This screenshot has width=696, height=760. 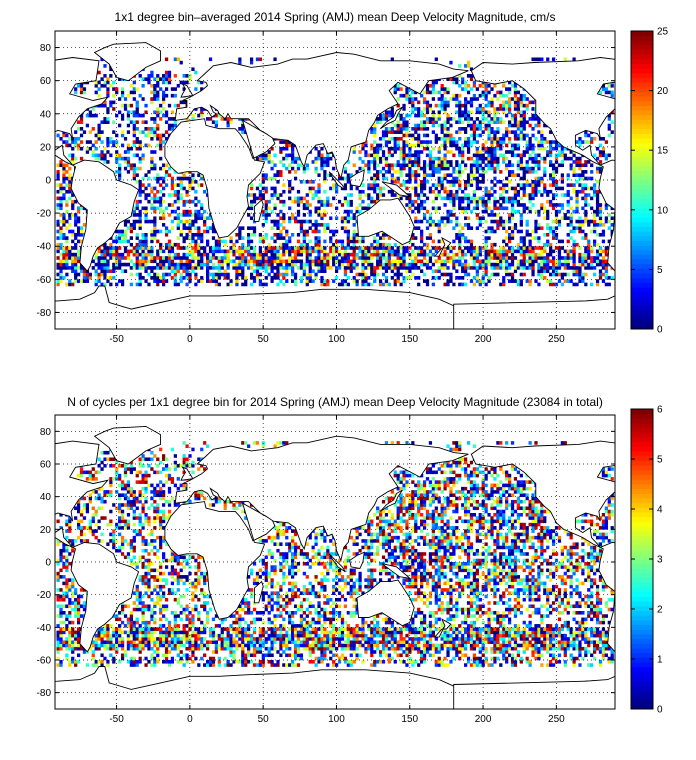 I want to click on colorbar-swatch, so click(x=642, y=136).